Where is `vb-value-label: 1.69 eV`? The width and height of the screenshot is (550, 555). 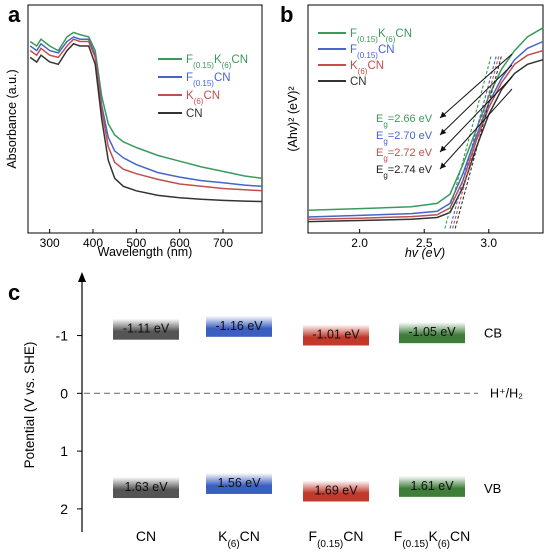 vb-value-label: 1.69 eV is located at coordinates (336, 490).